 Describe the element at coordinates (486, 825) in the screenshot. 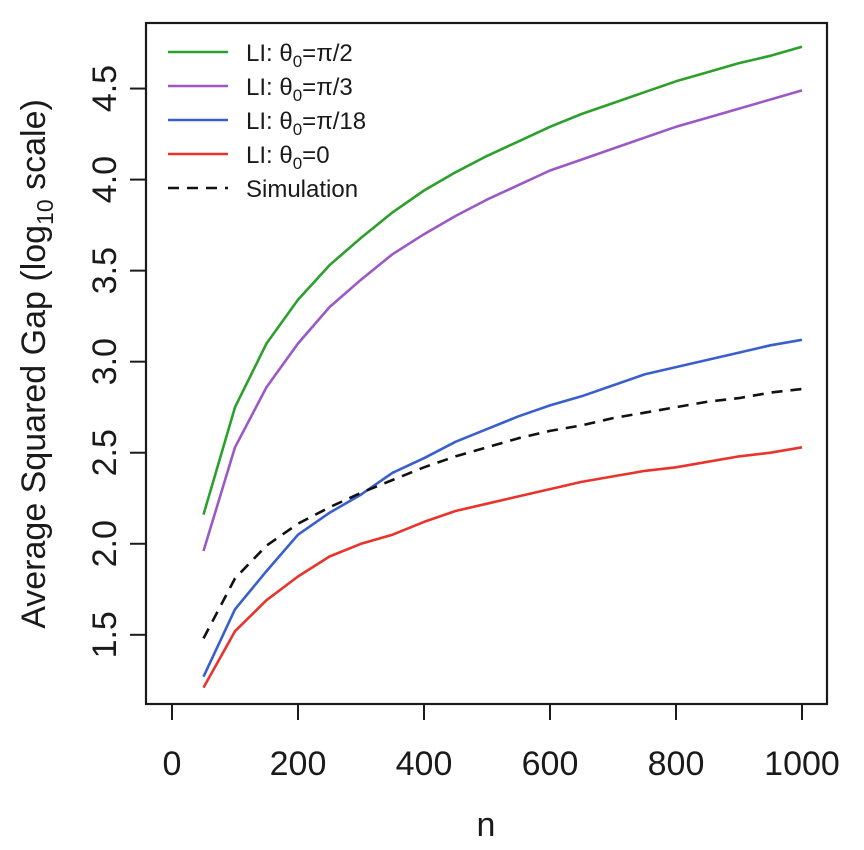

I see `x-axis-title: n` at that location.